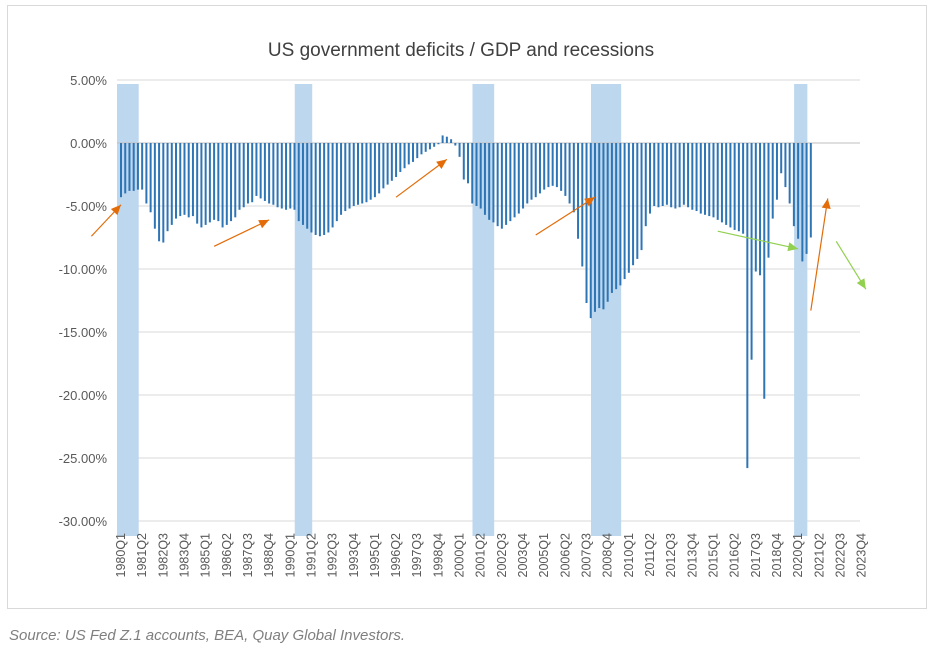 The height and width of the screenshot is (648, 934). What do you see at coordinates (671, 555) in the screenshot?
I see `x-tick-label: 2012Q3` at bounding box center [671, 555].